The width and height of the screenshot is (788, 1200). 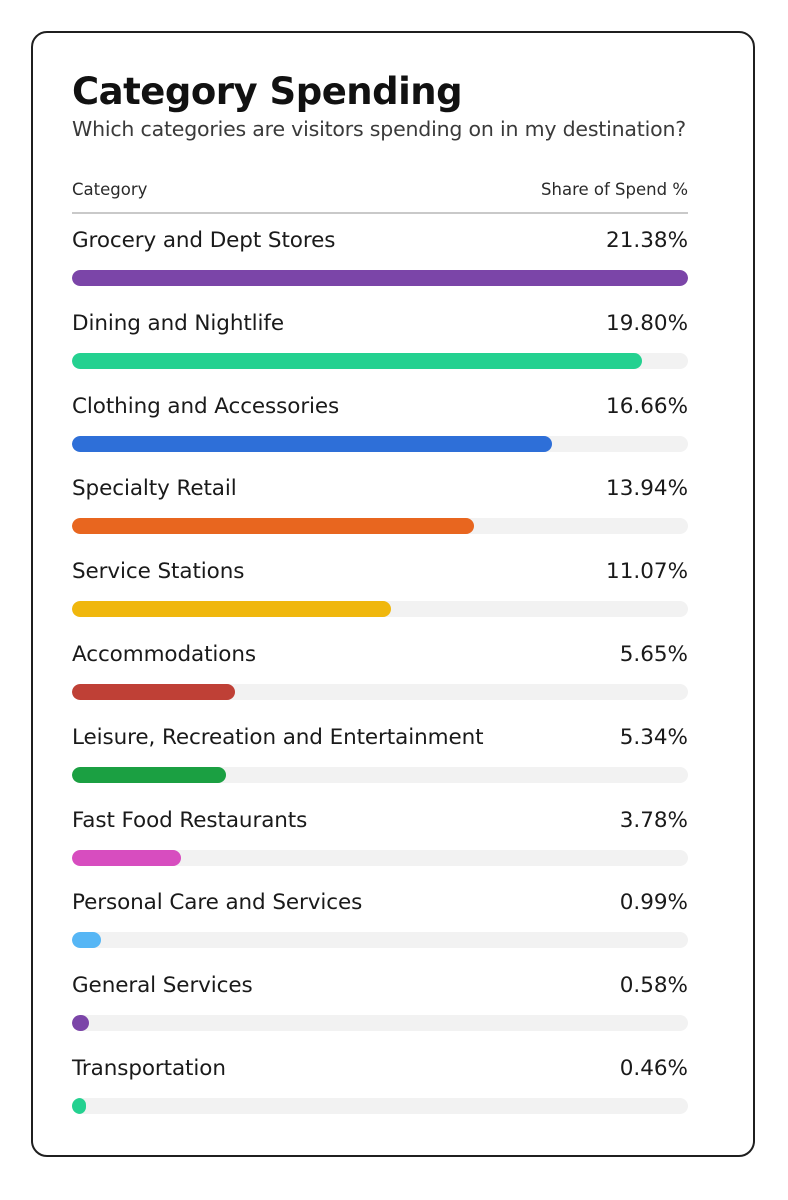 I want to click on page-title: Category Spending, so click(x=267, y=91).